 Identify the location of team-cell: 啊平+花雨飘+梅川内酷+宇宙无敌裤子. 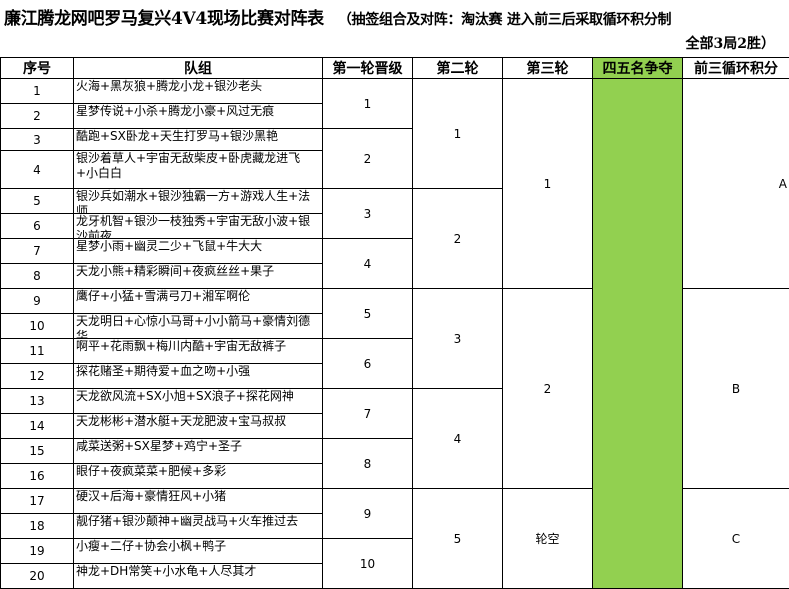
(198, 351).